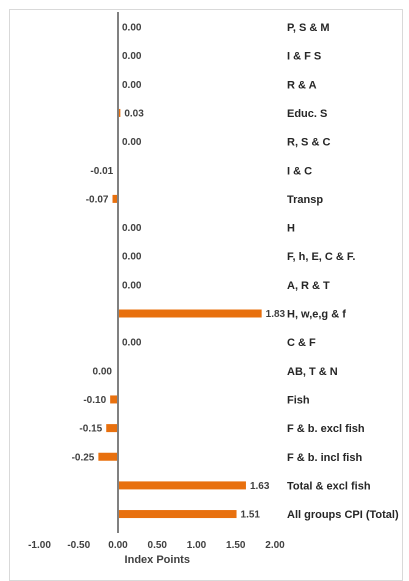 This screenshot has width=409, height=581. Describe the element at coordinates (157, 560) in the screenshot. I see `x-axis-title: Index Points` at that location.